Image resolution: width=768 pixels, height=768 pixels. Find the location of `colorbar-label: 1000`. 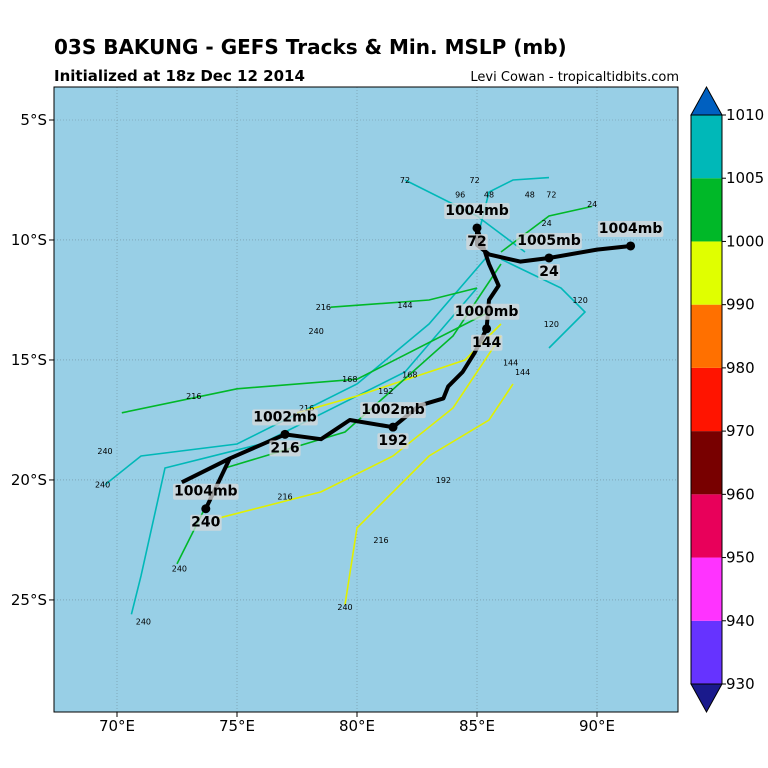

colorbar-label: 1000 is located at coordinates (745, 241).